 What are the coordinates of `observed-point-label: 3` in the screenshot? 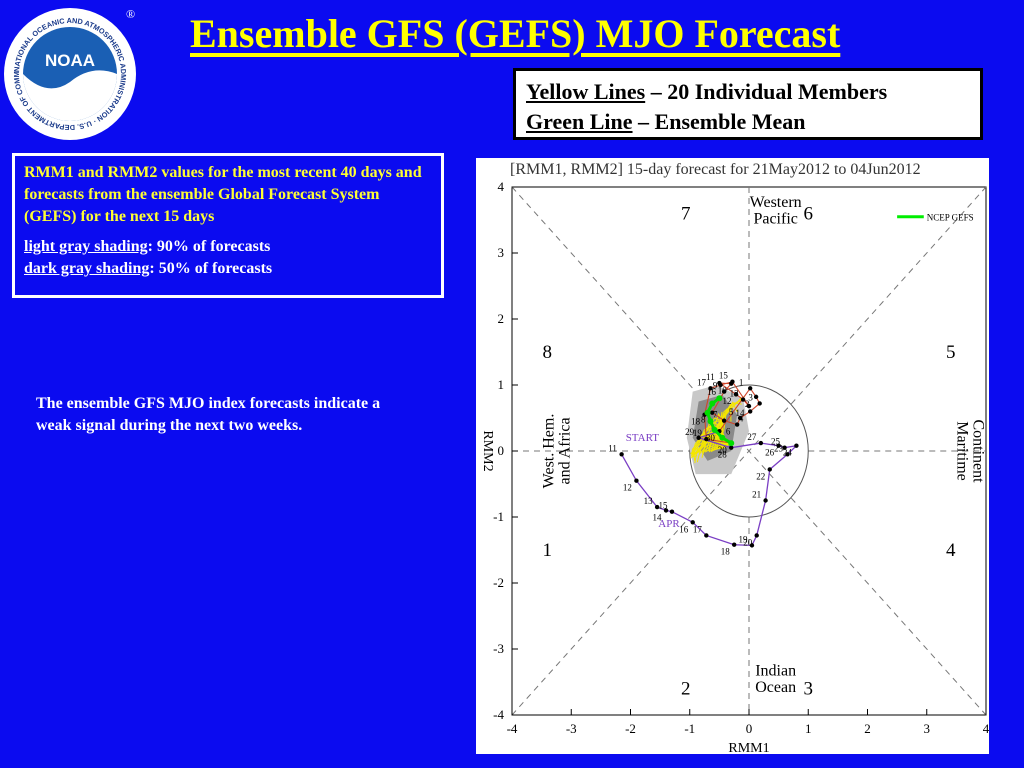 It's located at (750, 397).